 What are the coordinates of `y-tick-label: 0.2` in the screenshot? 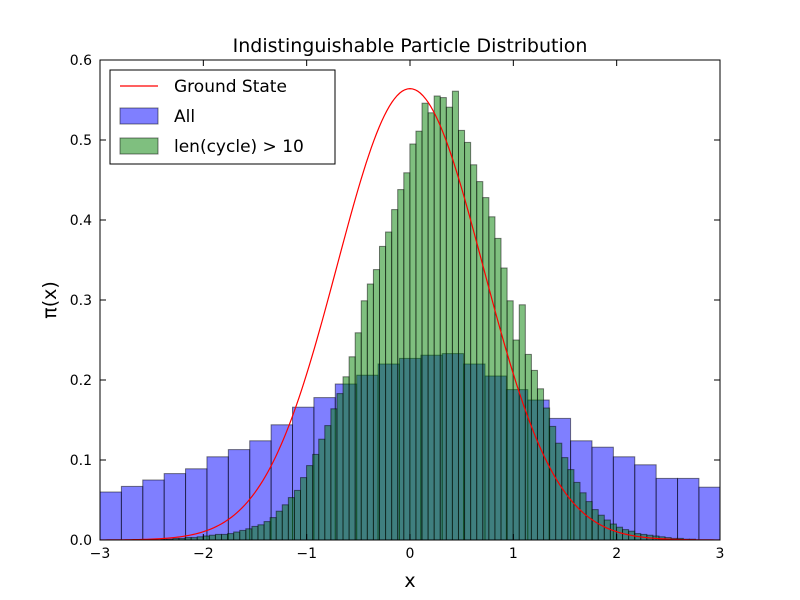 It's located at (81, 381).